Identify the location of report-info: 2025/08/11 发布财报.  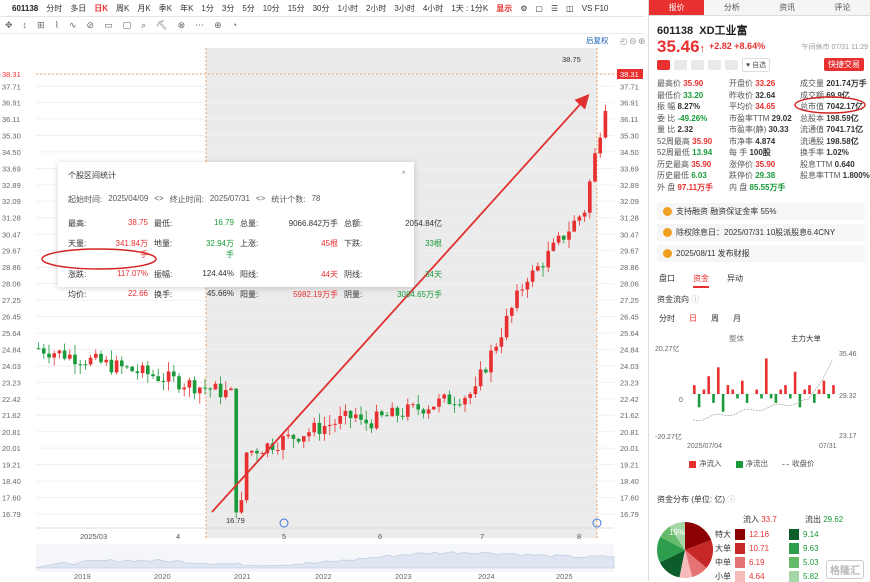
(761, 253).